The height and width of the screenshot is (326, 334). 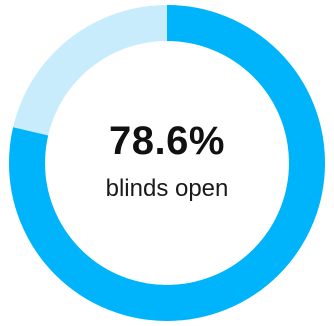 What do you see at coordinates (167, 188) in the screenshot?
I see `gauge-label: blinds open` at bounding box center [167, 188].